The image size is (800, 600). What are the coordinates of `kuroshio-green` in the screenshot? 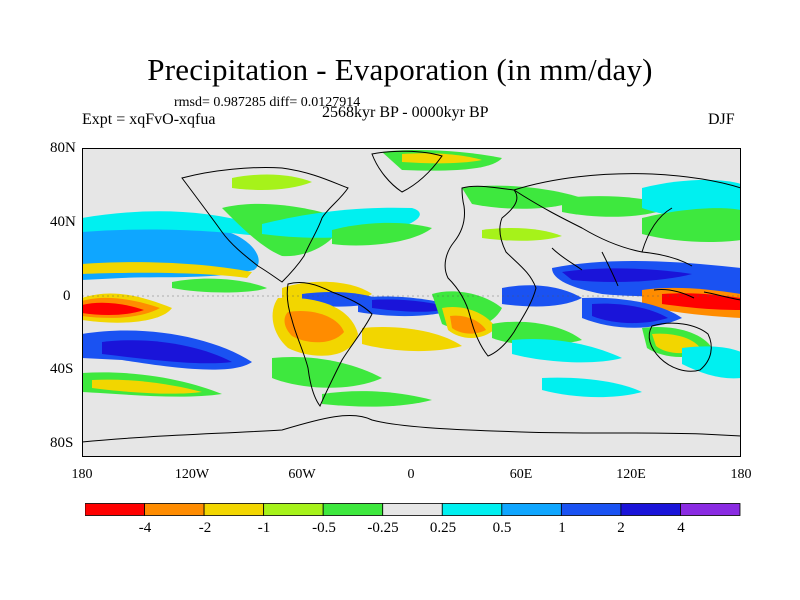 It's located at (691, 225).